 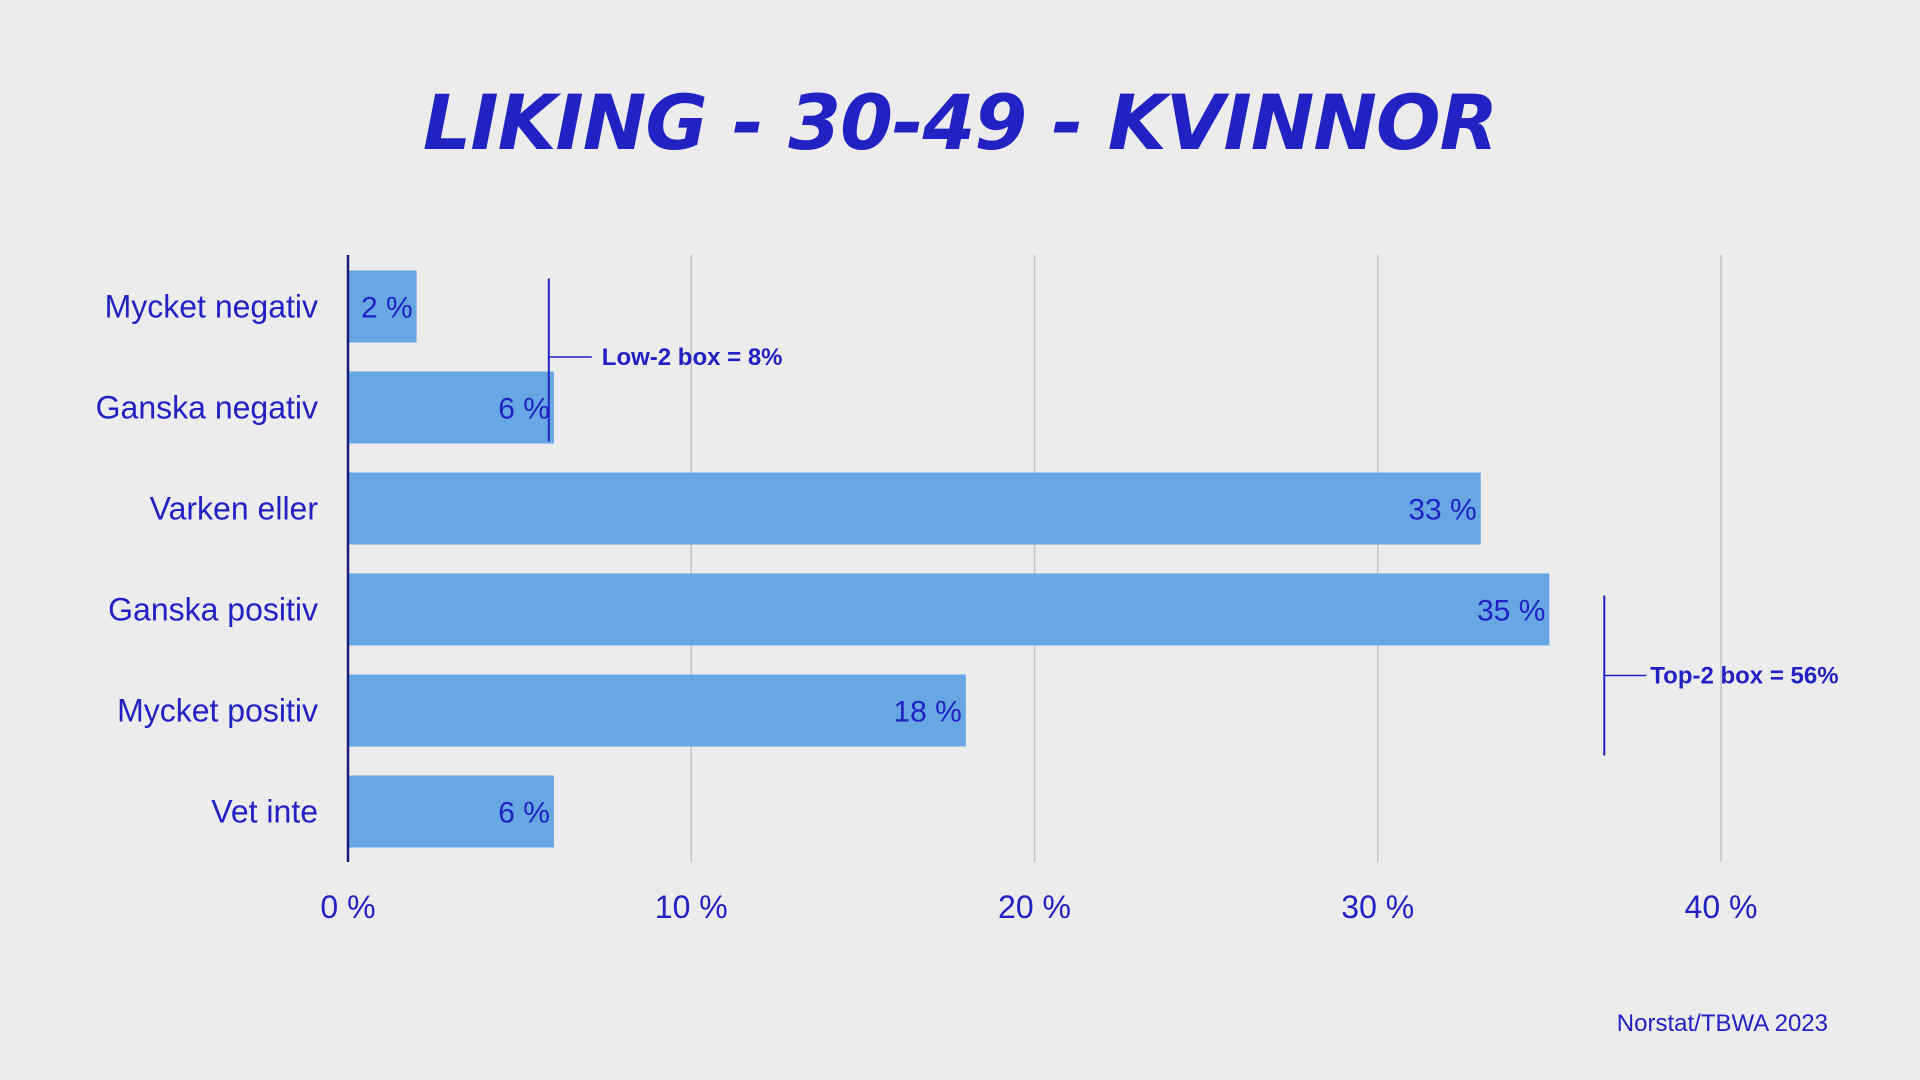 What do you see at coordinates (1721, 907) in the screenshot?
I see `x-tick-label: 40 %` at bounding box center [1721, 907].